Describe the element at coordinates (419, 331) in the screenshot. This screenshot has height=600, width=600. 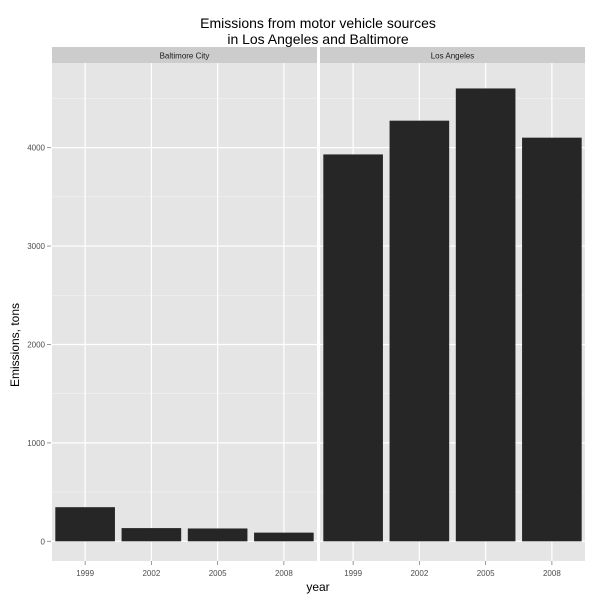
I see `bar-los-angeles-2002` at that location.